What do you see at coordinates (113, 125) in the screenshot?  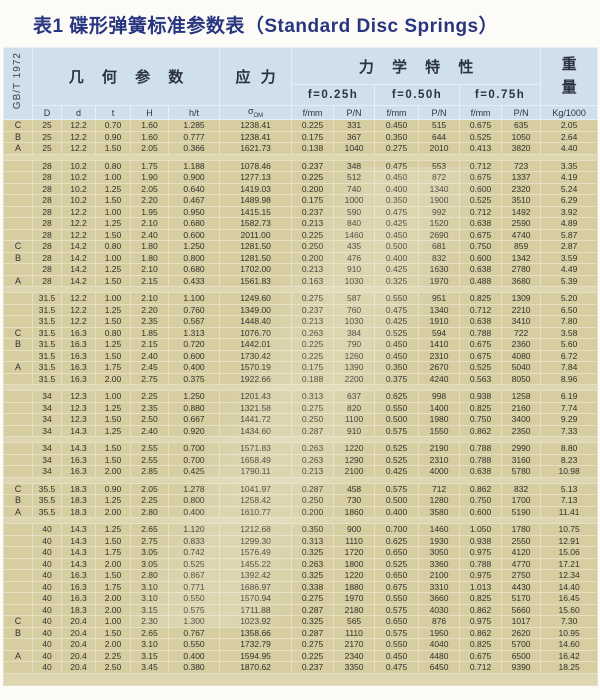 I see `table-cell: 0.70` at bounding box center [113, 125].